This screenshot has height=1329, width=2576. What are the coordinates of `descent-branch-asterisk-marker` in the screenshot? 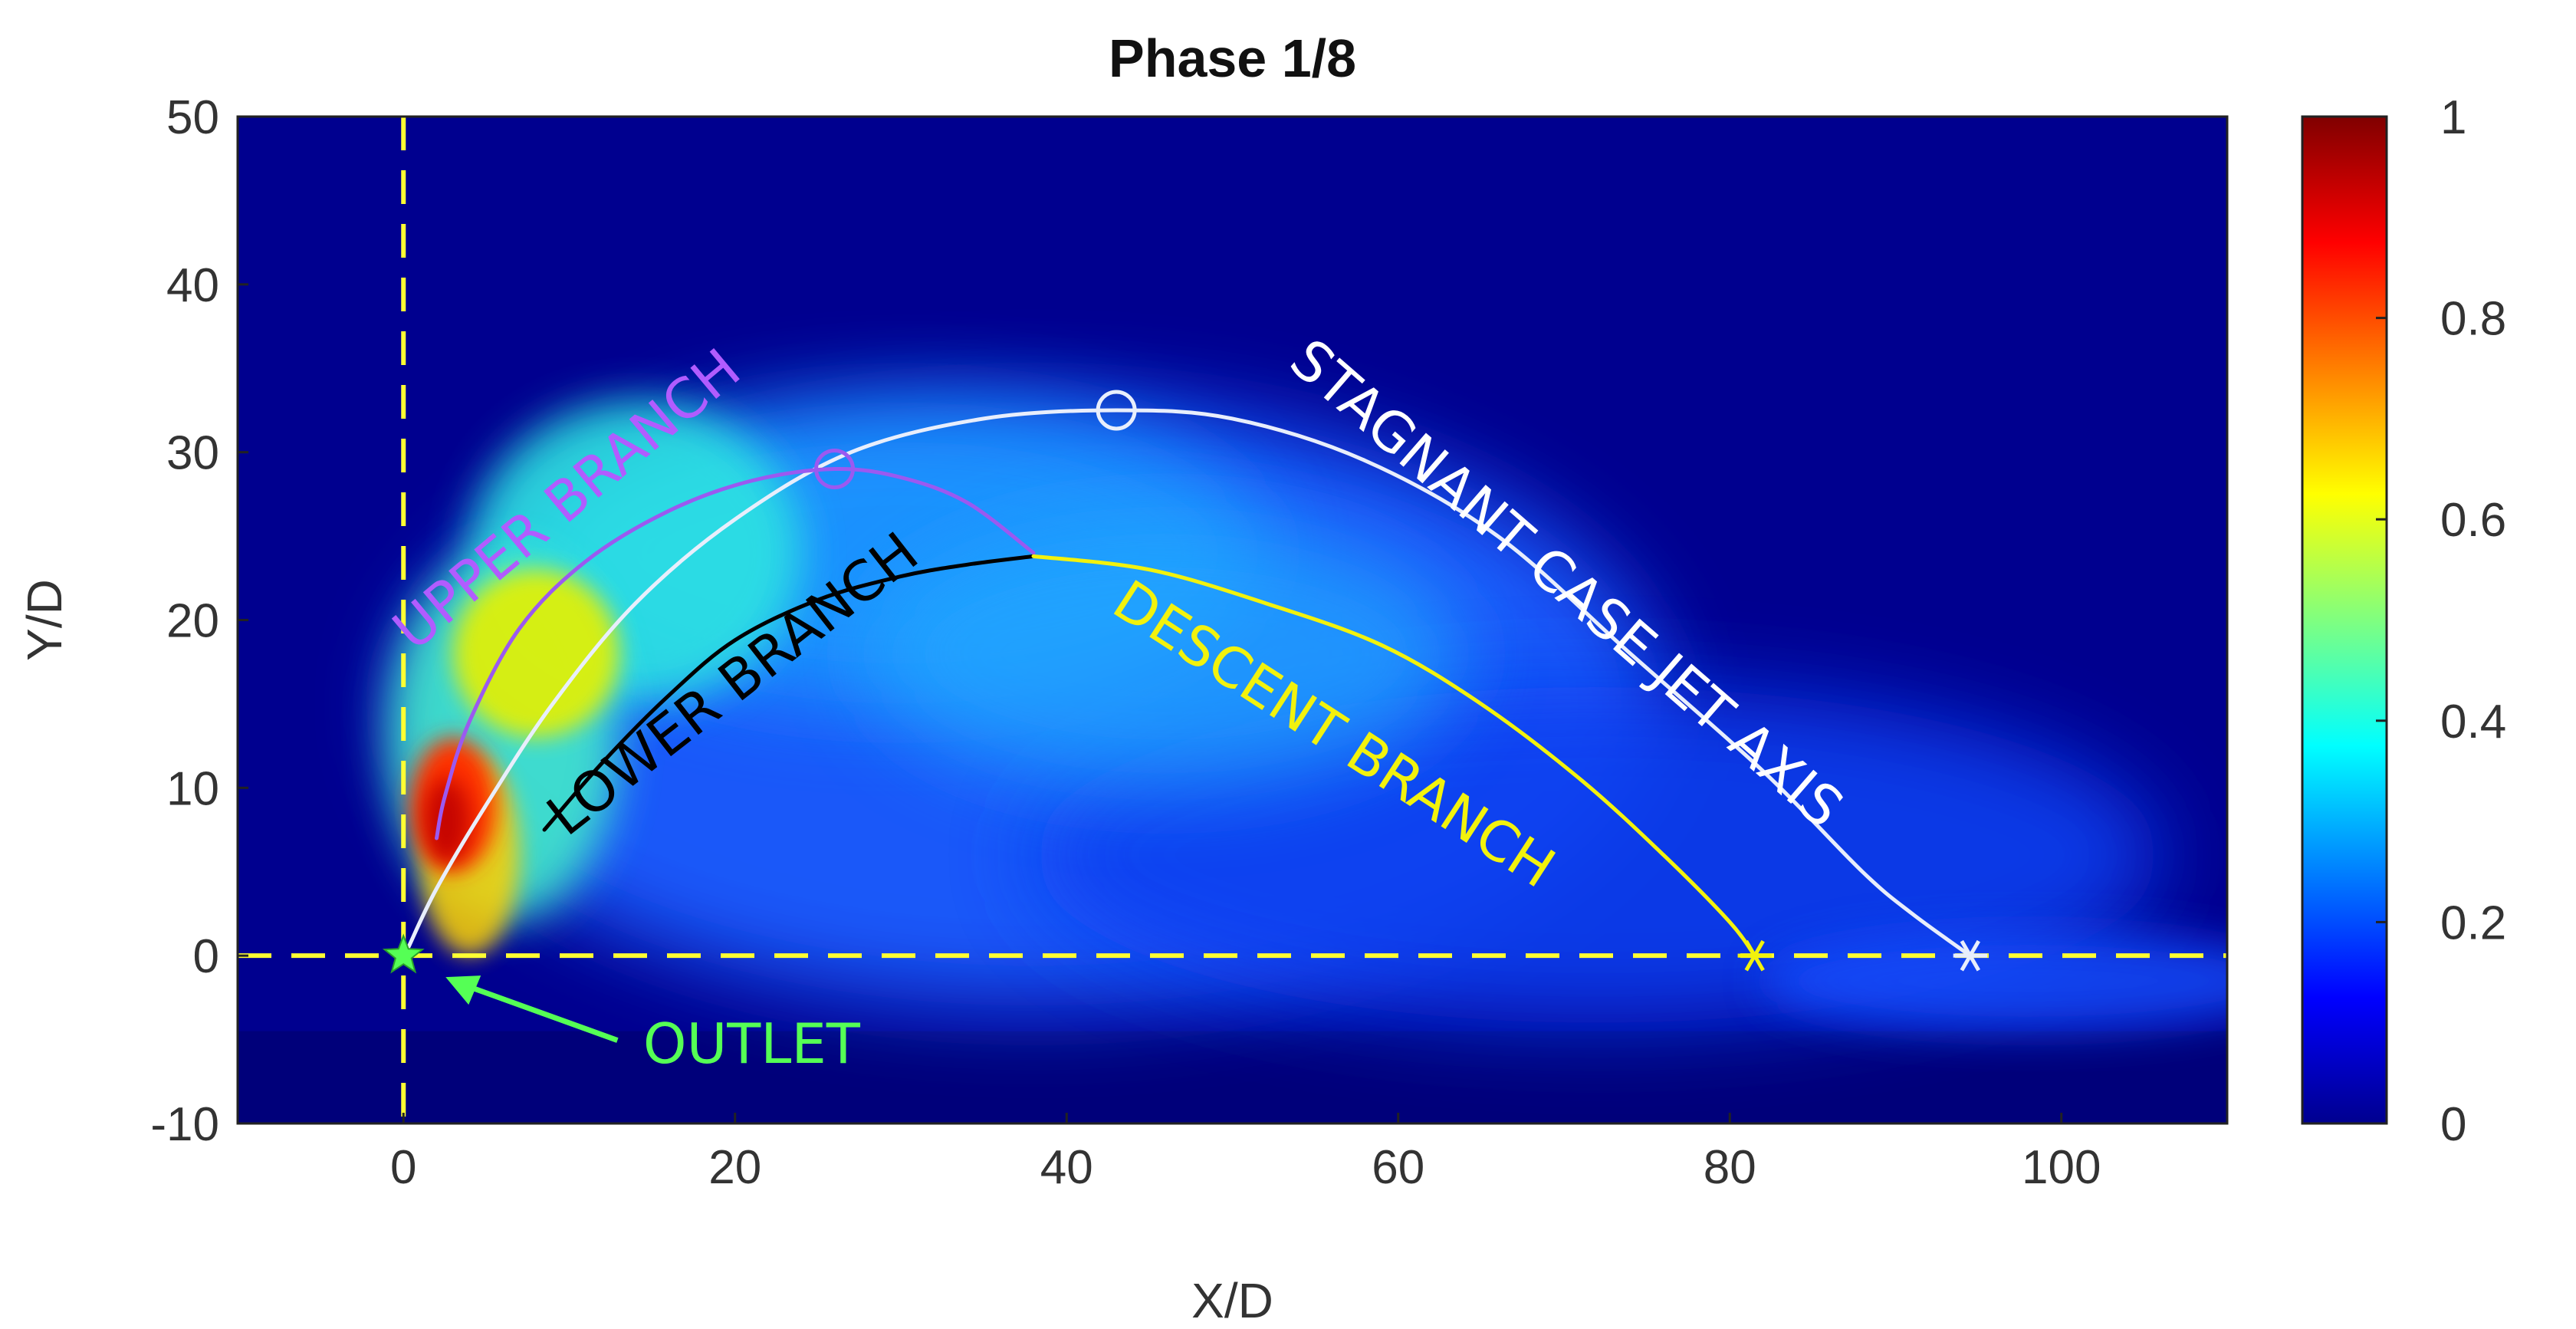 It's located at (1755, 955).